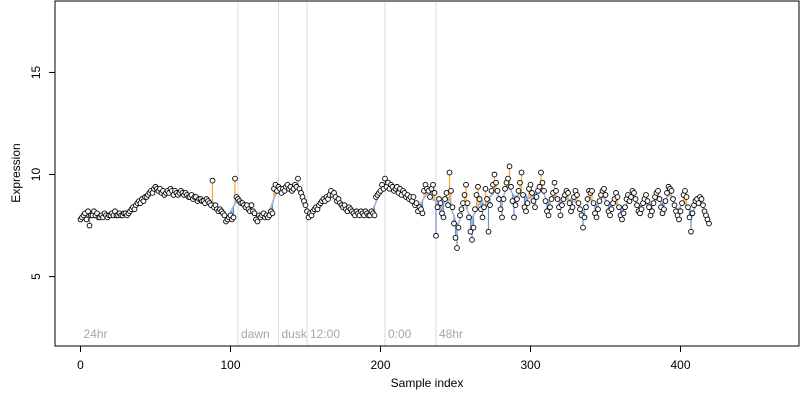 Image resolution: width=800 pixels, height=400 pixels. What do you see at coordinates (295, 334) in the screenshot?
I see `phase-marker-label: dusk` at bounding box center [295, 334].